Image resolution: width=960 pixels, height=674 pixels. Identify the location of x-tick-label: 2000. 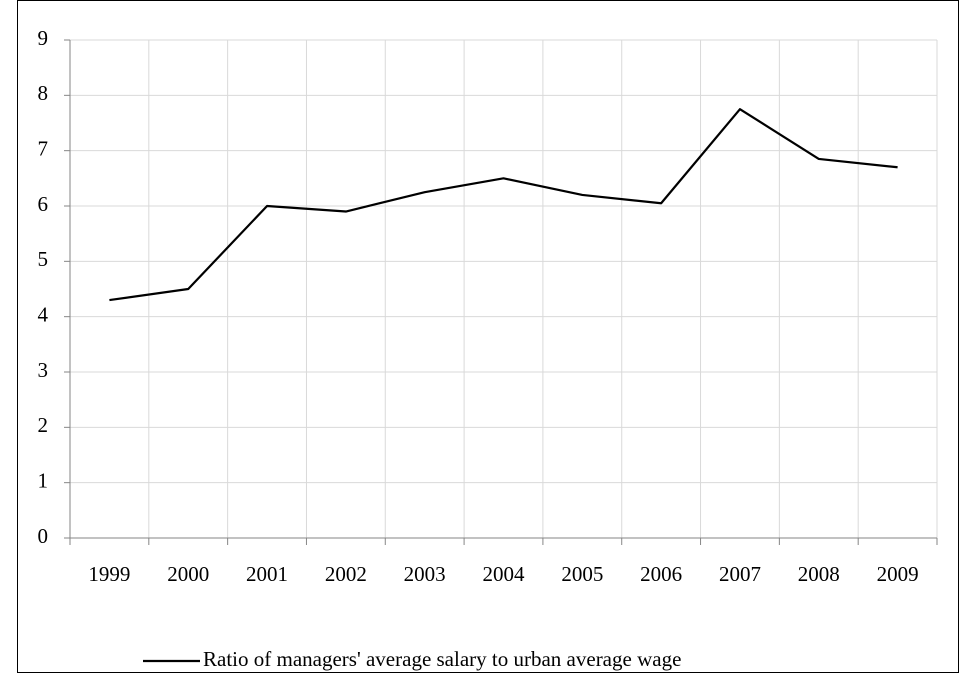
(188, 574).